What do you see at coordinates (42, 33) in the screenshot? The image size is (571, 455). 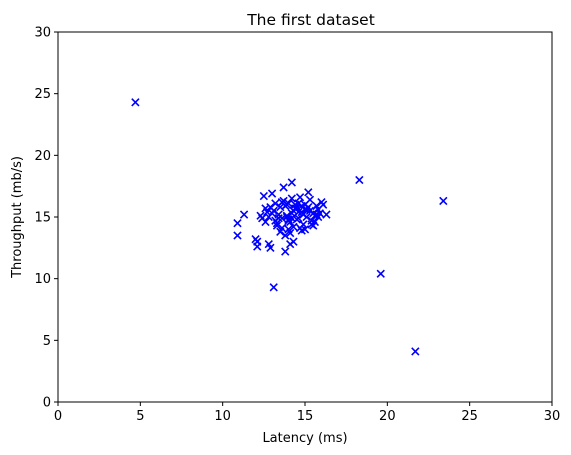 I see `y-tick-label: 30` at bounding box center [42, 33].